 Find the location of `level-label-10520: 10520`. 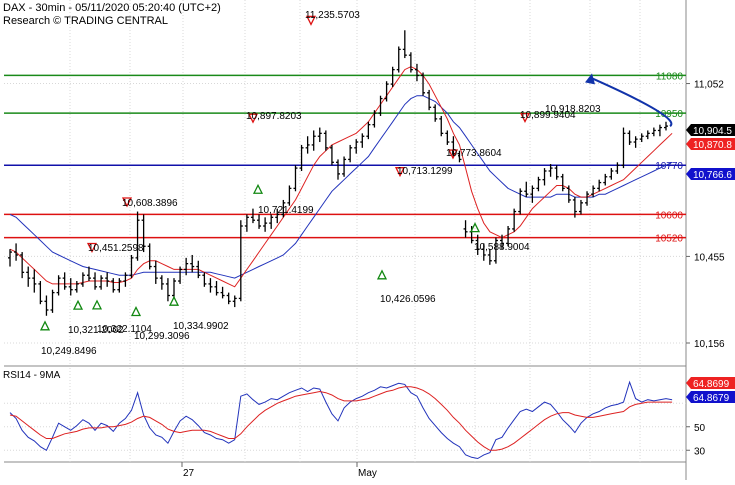

level-label-10520: 10520 is located at coordinates (669, 239).